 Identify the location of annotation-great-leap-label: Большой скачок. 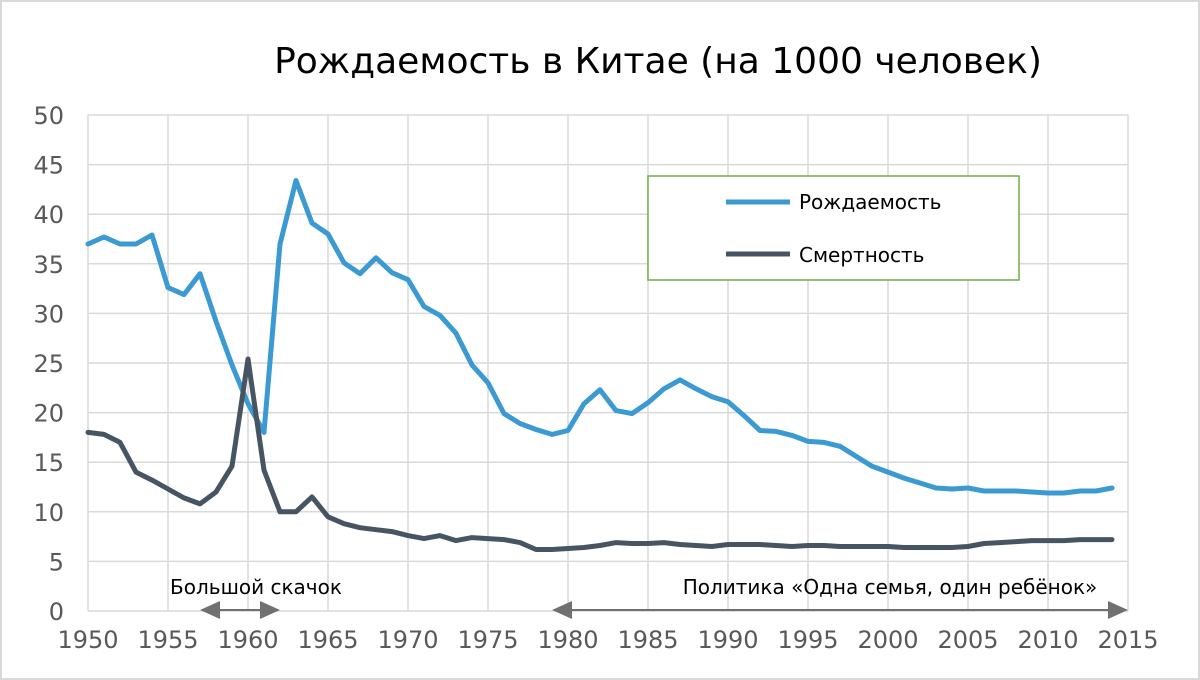
(256, 587).